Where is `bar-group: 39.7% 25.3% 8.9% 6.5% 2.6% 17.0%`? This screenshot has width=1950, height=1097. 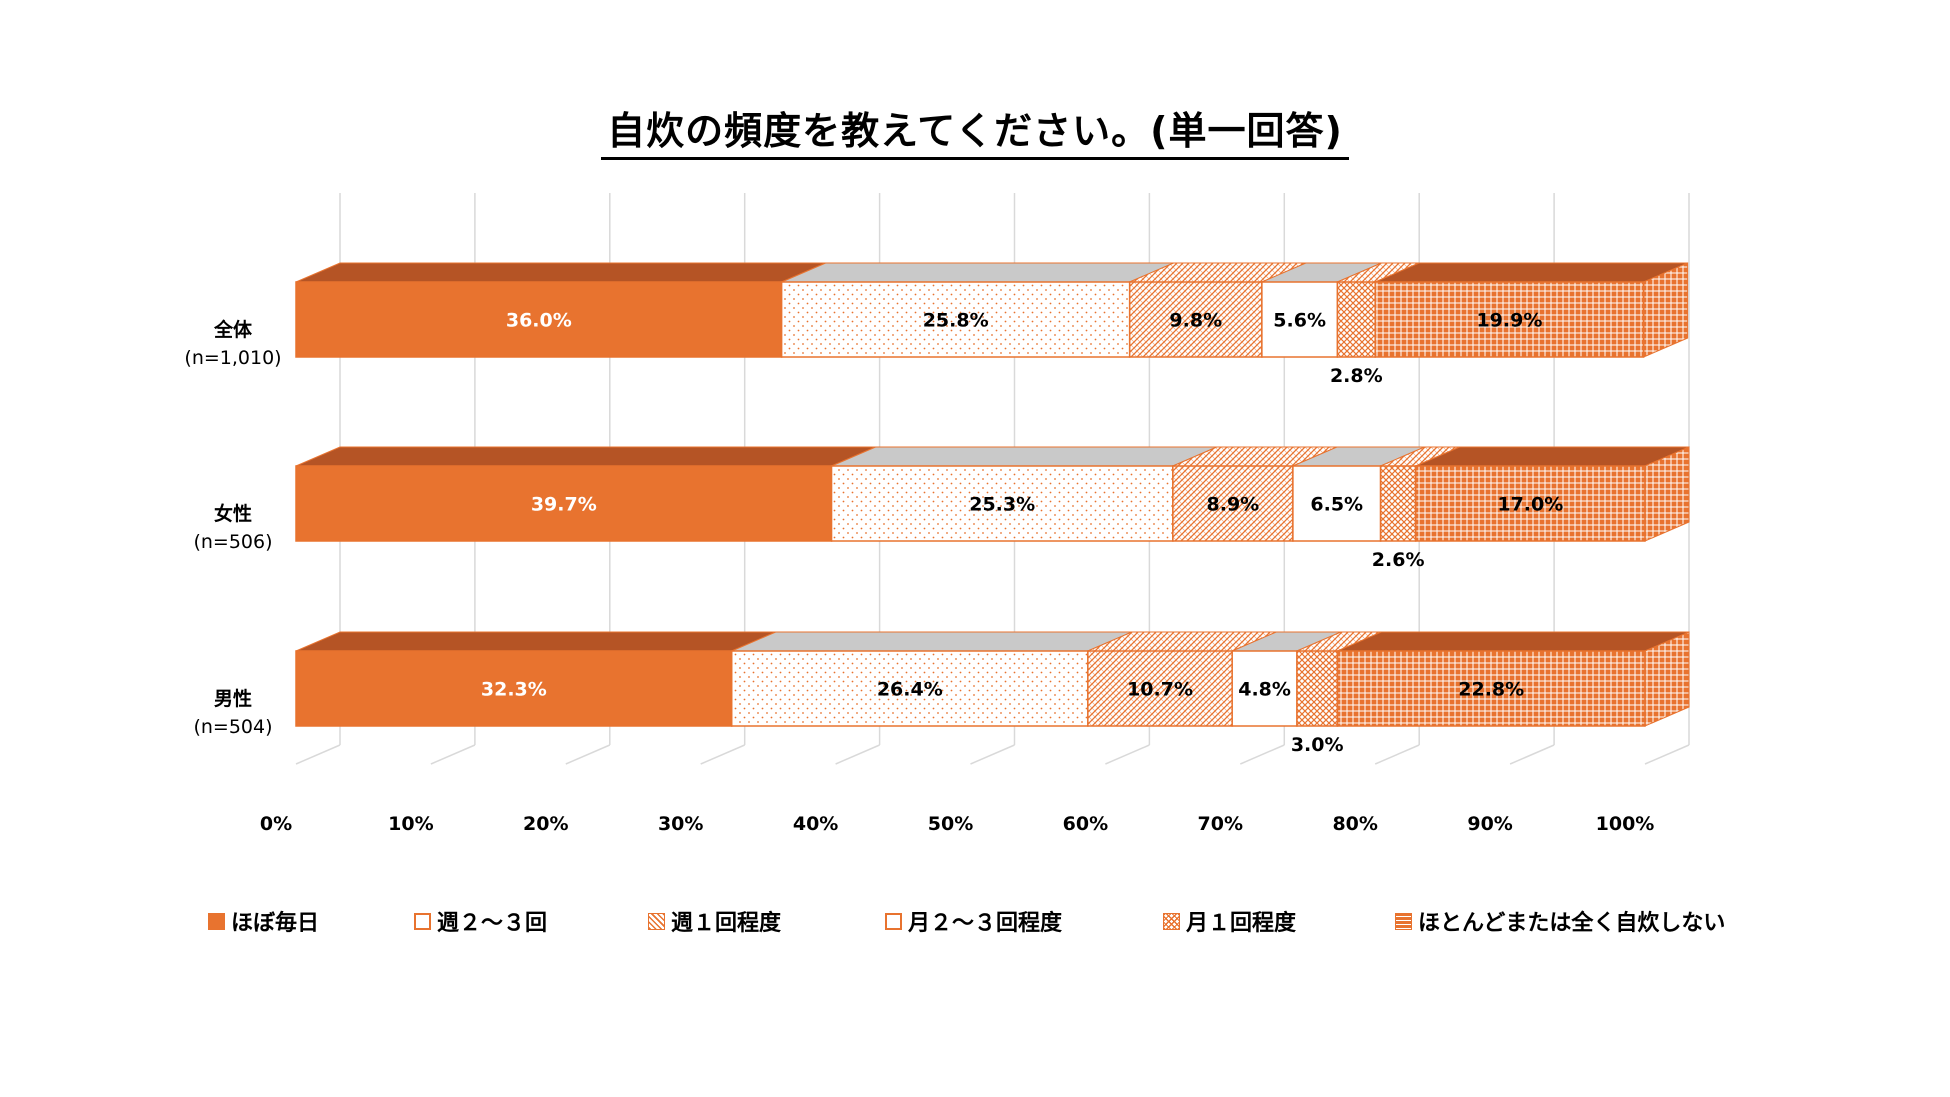 bar-group: 39.7% 25.3% 8.9% 6.5% 2.6% 17.0% is located at coordinates (992, 508).